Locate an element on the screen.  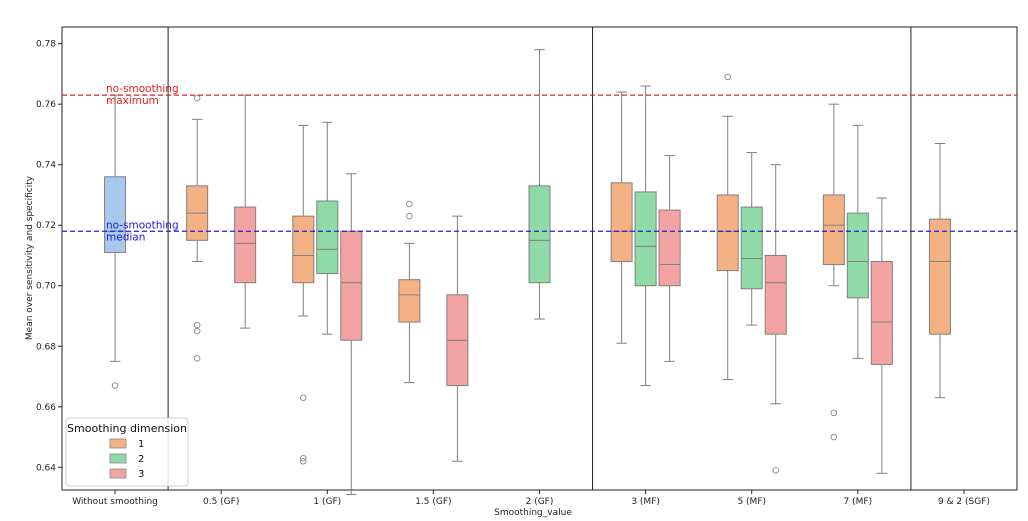
reference-label: no-smoothing median is located at coordinates (142, 231).